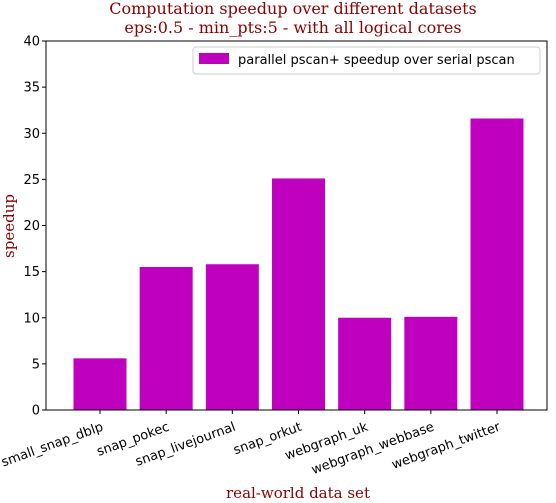  Describe the element at coordinates (31, 180) in the screenshot. I see `y-tick-label: 25` at that location.